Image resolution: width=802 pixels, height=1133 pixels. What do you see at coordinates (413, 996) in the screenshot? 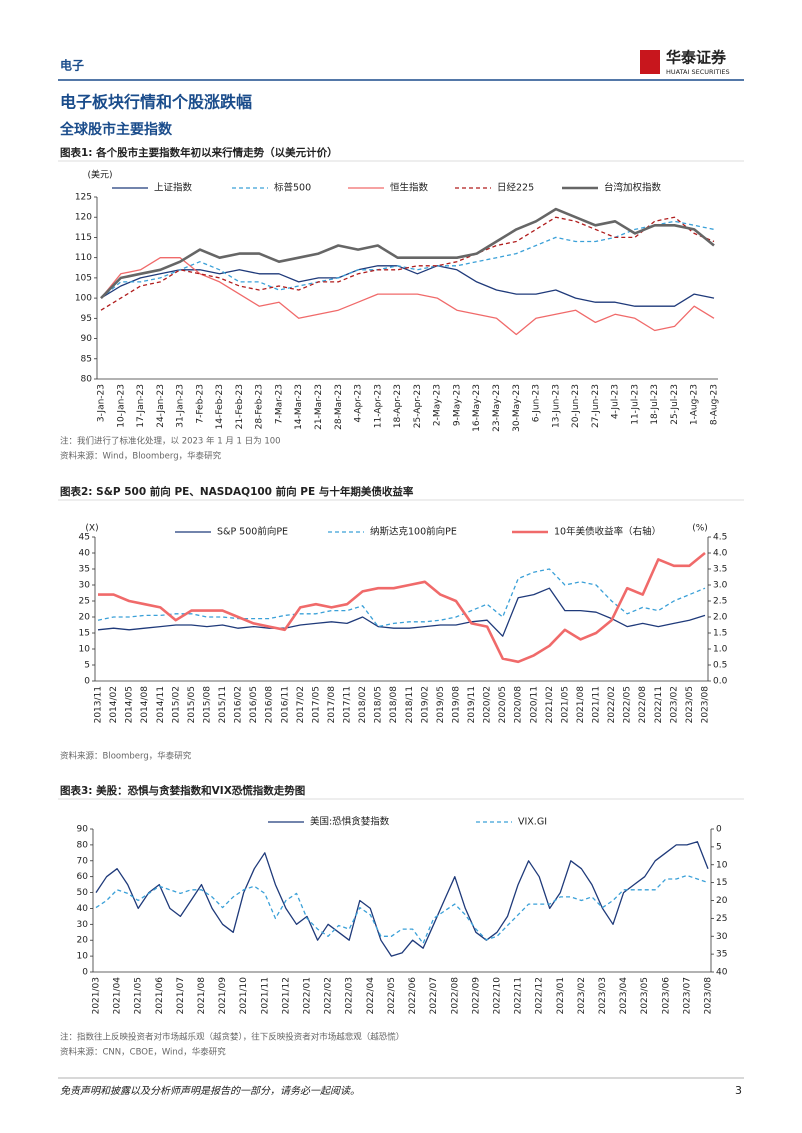
I see `x-tick-label: 2022/06` at bounding box center [413, 996].